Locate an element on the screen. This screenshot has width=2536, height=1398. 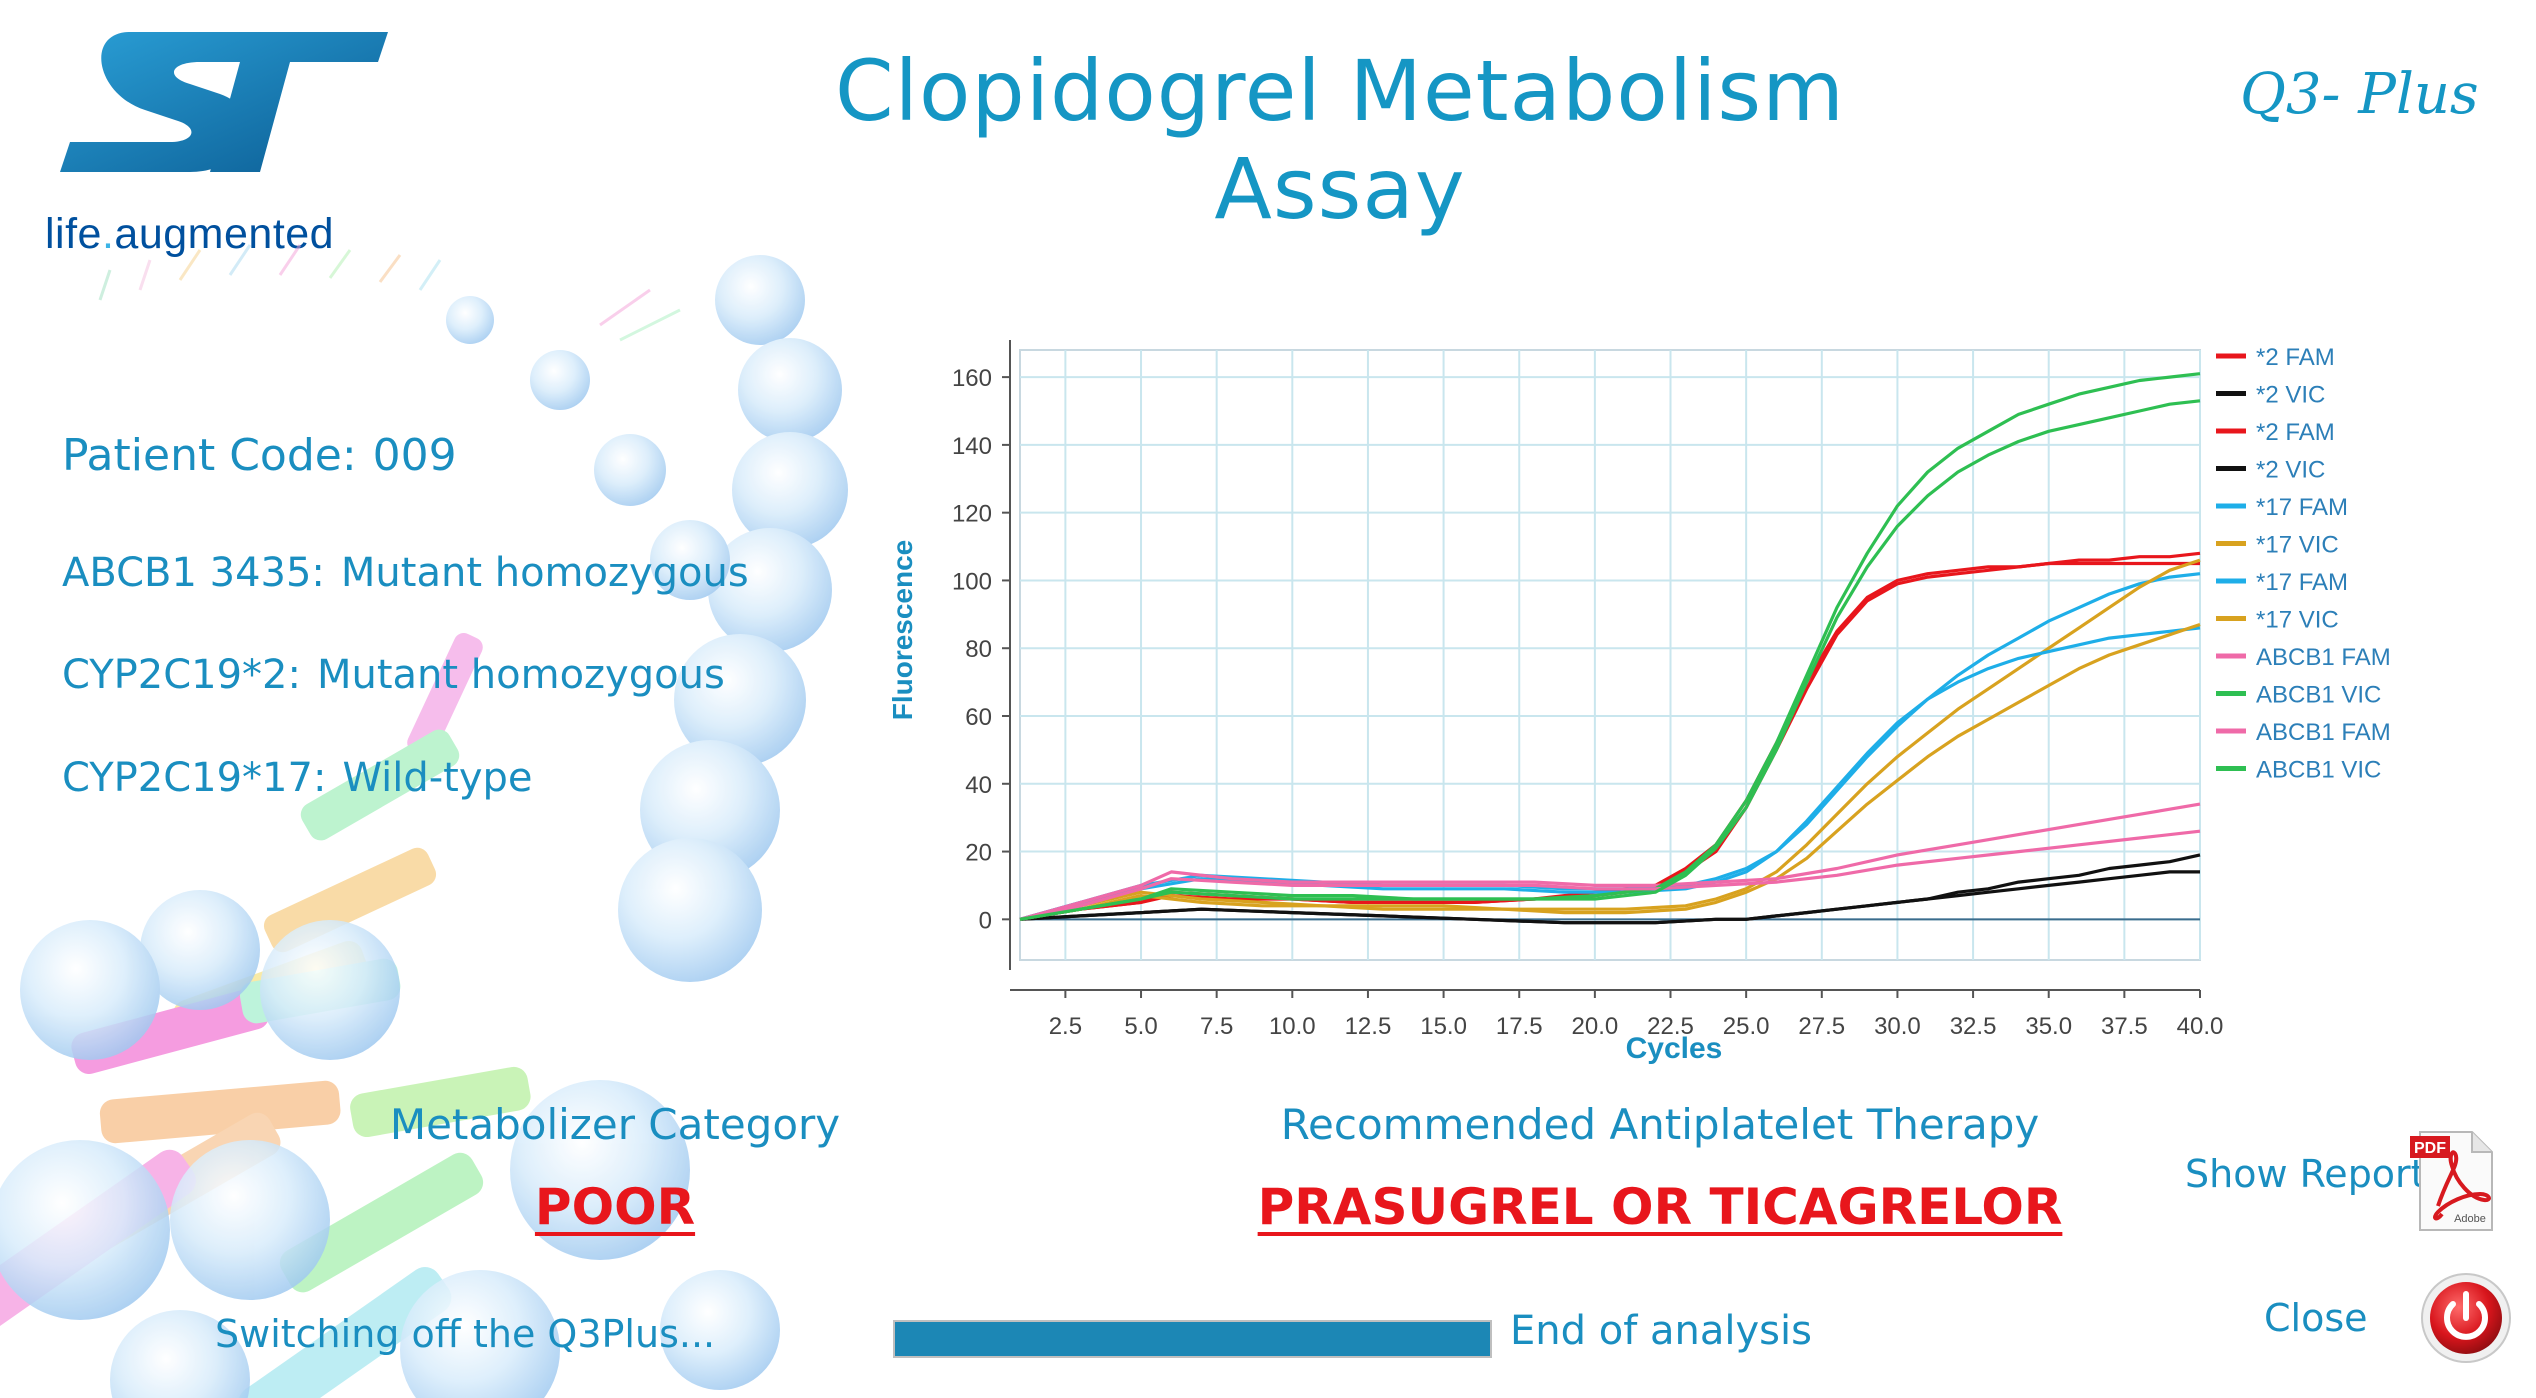
x-tick-label: 32.5 is located at coordinates (1973, 1026).